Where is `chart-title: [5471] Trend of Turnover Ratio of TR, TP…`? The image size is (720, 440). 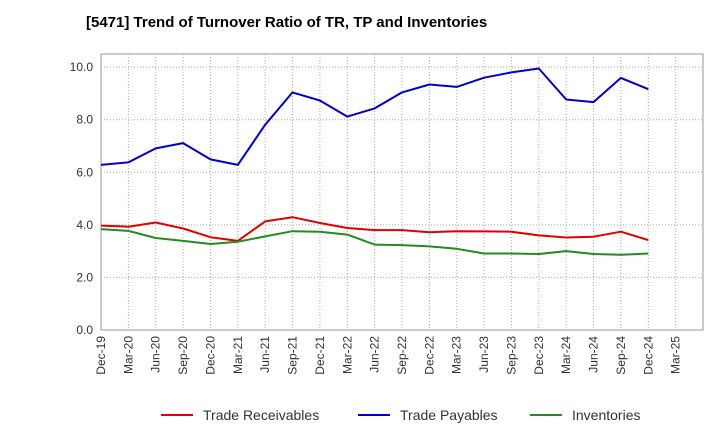 chart-title: [5471] Trend of Turnover Ratio of TR, TP… is located at coordinates (287, 22).